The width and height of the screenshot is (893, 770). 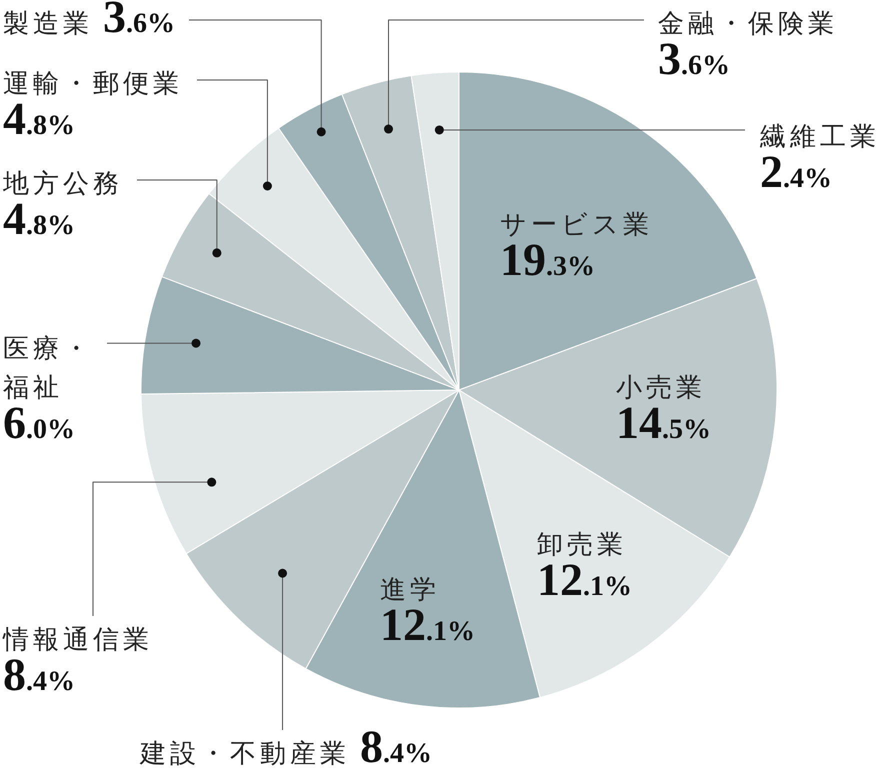 I want to click on slice-label: 医療・福祉 6.0%, so click(x=48, y=390).